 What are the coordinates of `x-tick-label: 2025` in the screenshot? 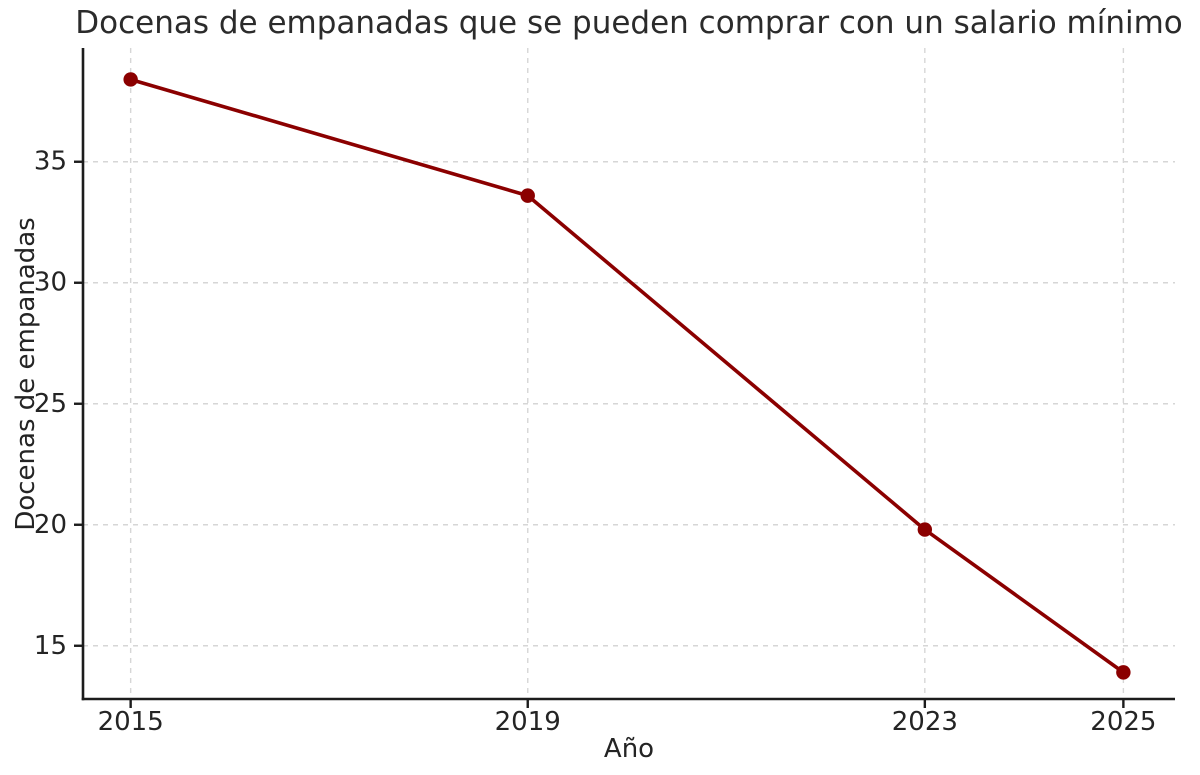 It's located at (1123, 722).